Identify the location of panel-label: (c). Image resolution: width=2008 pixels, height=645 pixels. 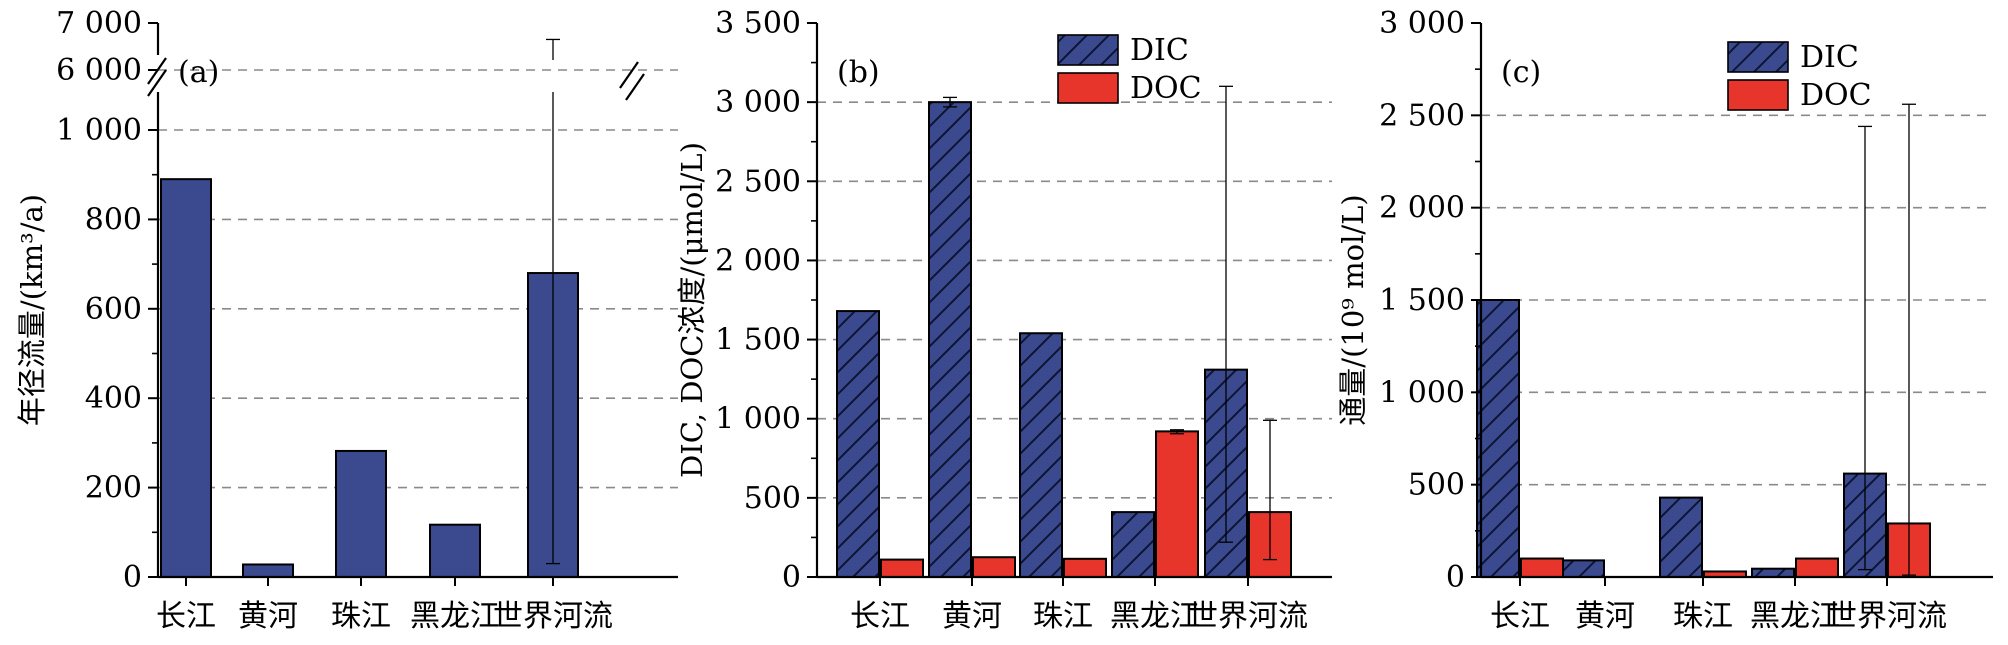
(1521, 72).